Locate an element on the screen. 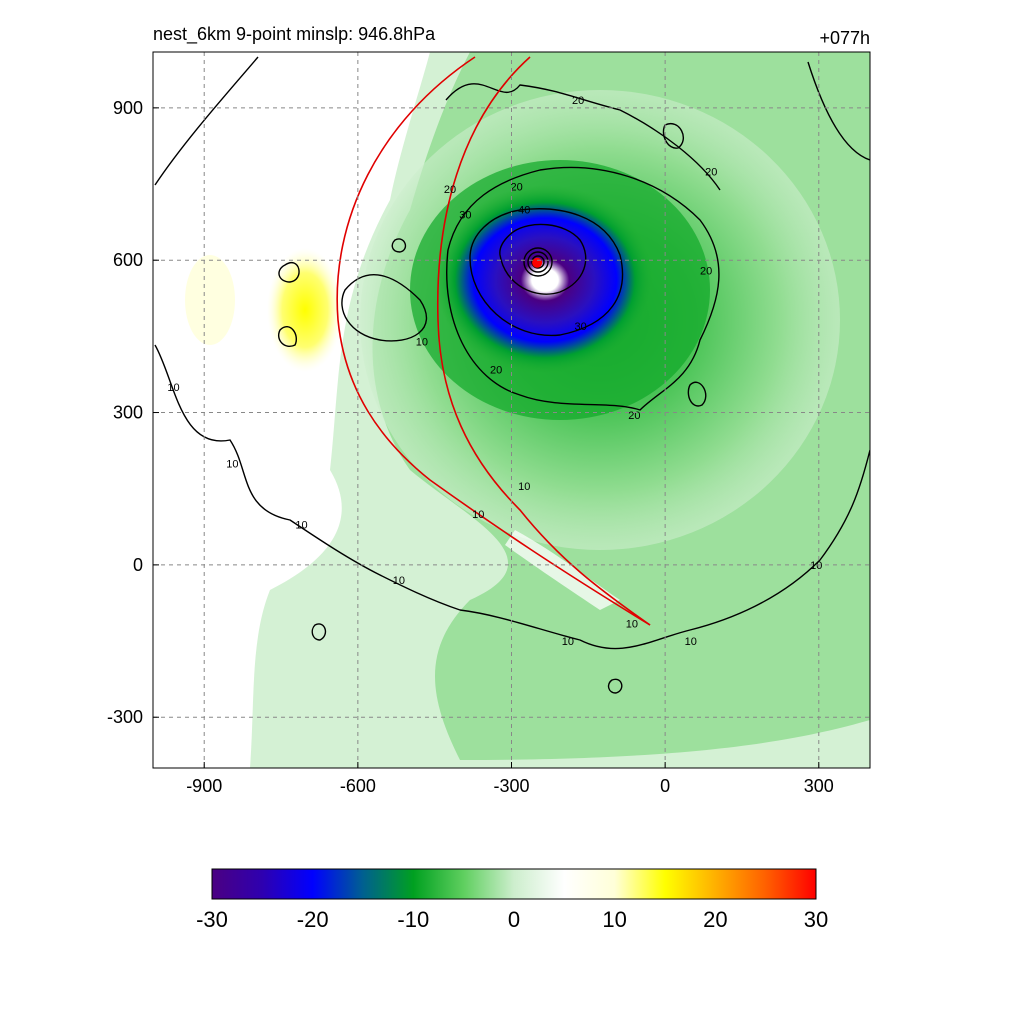  y-tick-label: 0 is located at coordinates (138, 565).